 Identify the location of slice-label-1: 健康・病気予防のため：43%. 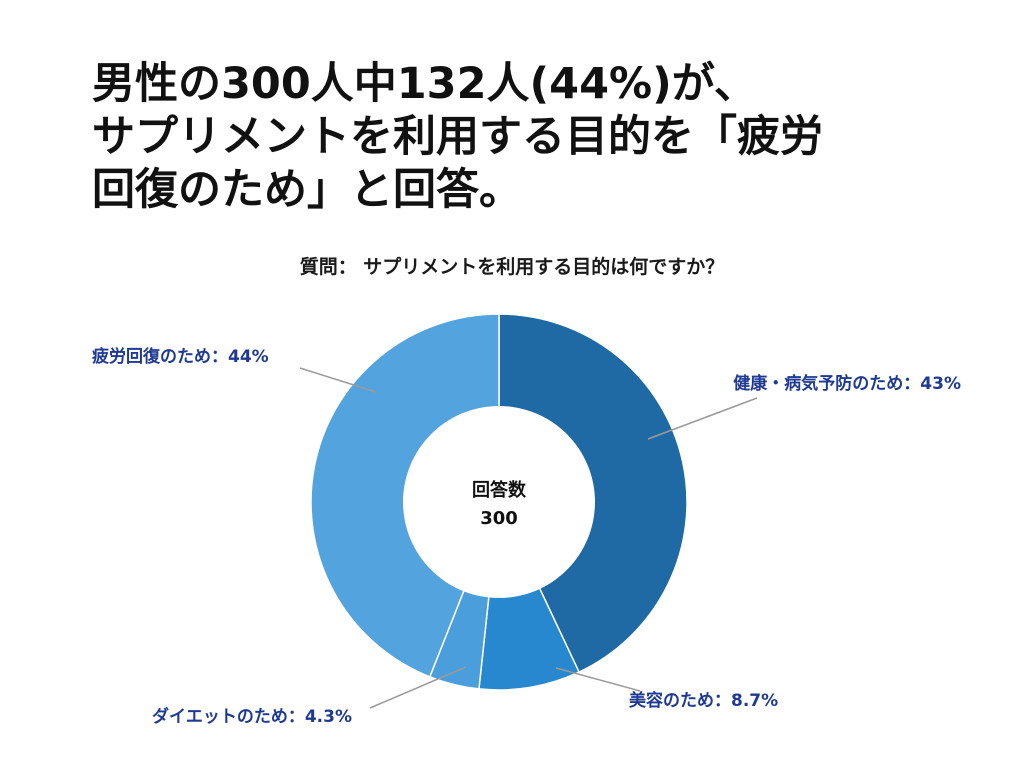
(847, 383).